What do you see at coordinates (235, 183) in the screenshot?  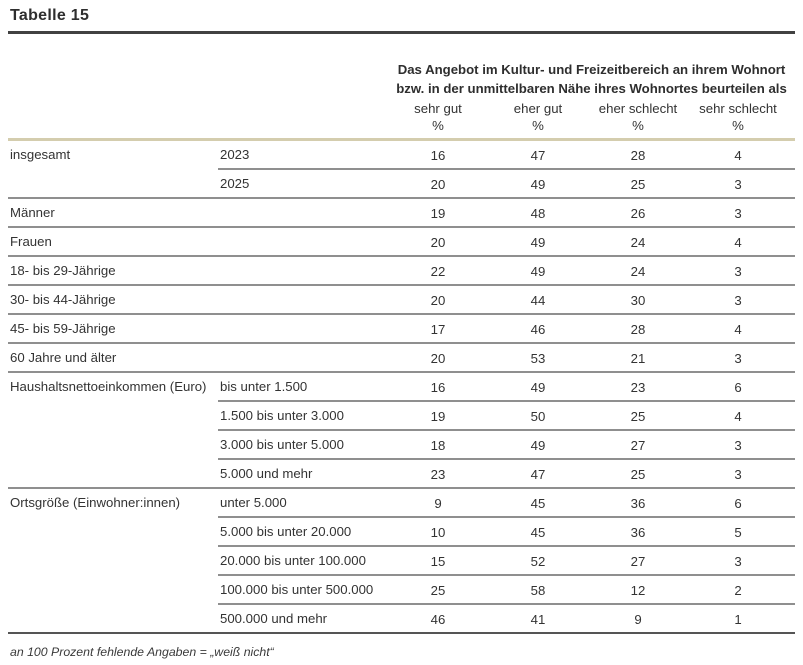 I see `row-sub-label: 2025` at bounding box center [235, 183].